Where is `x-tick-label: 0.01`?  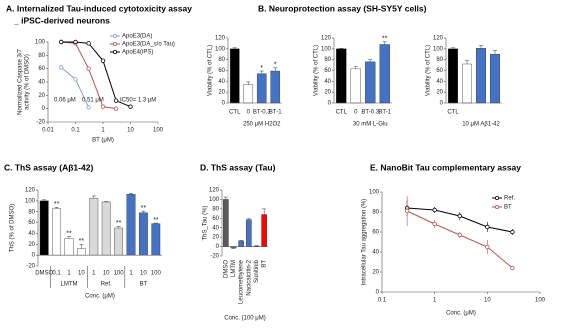
x-tick-label: 0.01 is located at coordinates (48, 131).